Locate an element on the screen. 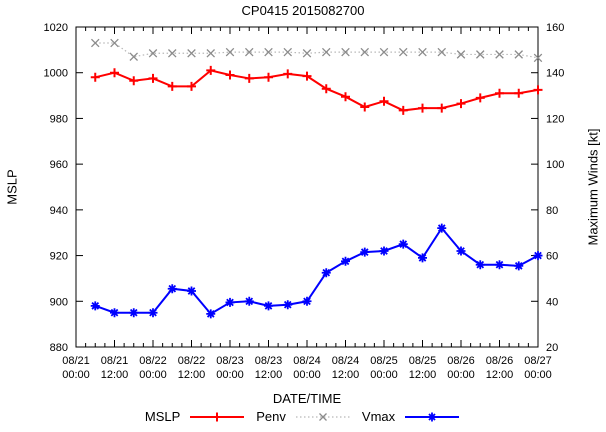  x-axis-tick-label: 08/21 12:00 is located at coordinates (115, 368).